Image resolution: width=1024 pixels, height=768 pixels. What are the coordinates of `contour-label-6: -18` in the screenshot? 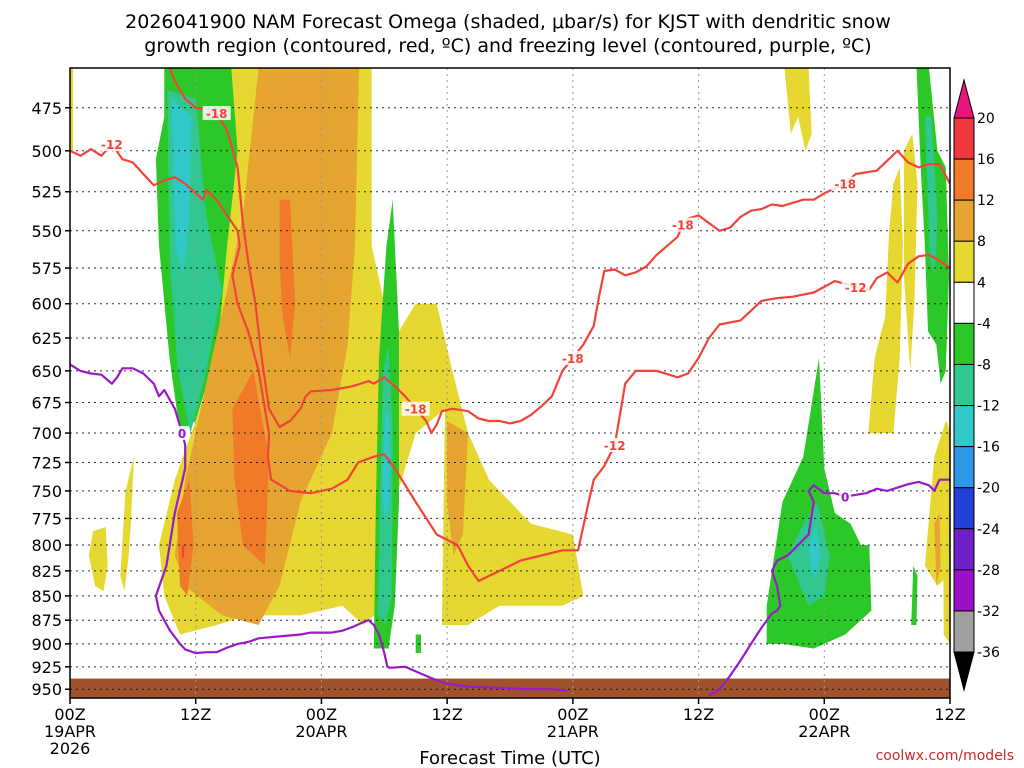 It's located at (683, 226).